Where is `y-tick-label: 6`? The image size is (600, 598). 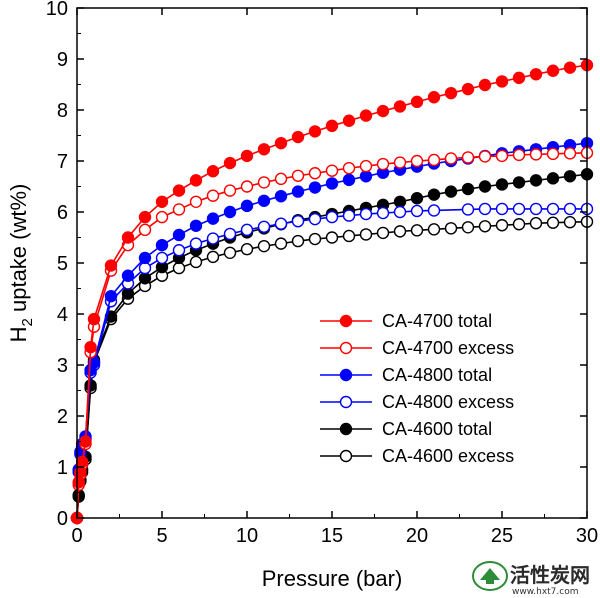 y-tick-label: 6 is located at coordinates (62, 213).